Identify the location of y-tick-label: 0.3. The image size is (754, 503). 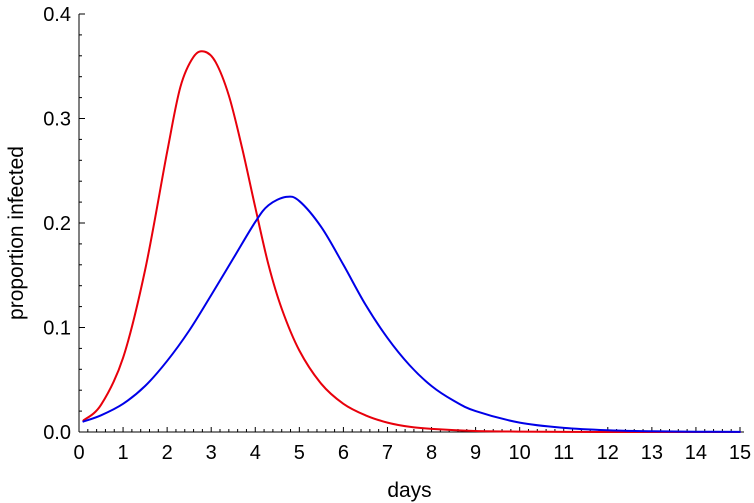
(57, 120).